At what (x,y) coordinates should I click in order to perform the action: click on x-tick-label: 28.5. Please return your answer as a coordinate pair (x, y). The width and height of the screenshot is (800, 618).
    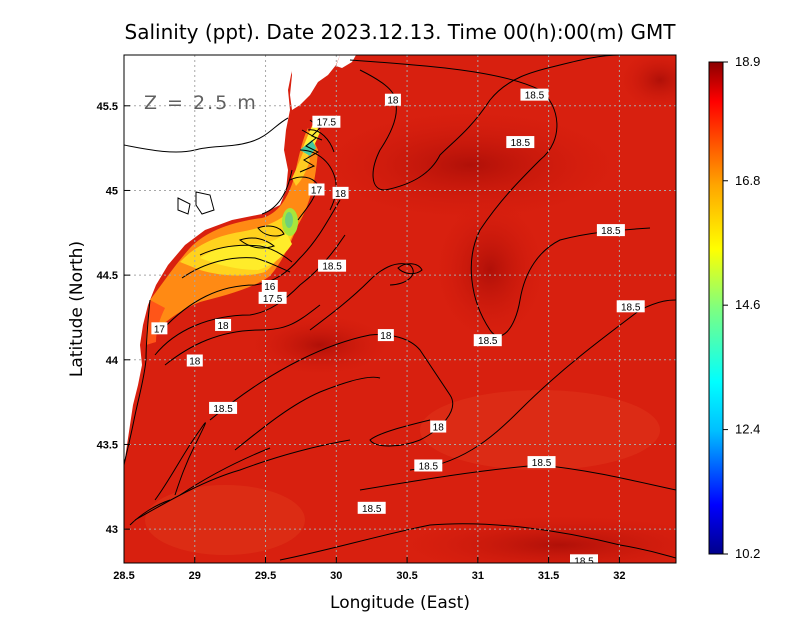
    Looking at the image, I should click on (123, 576).